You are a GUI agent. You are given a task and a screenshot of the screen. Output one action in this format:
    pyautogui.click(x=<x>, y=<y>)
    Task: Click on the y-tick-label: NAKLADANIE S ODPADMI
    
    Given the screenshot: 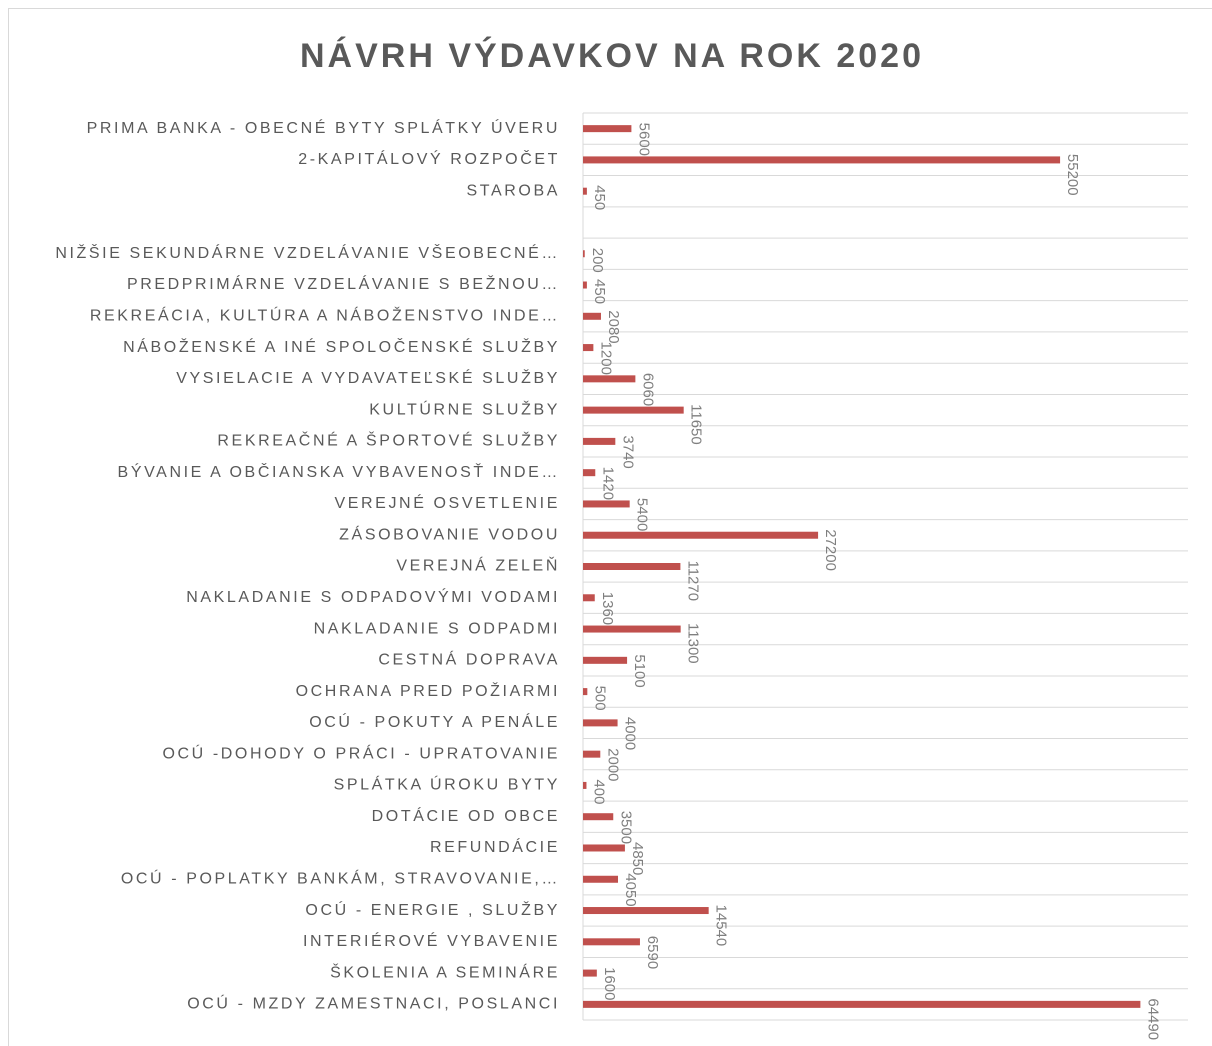 What is the action you would take?
    pyautogui.click(x=437, y=628)
    